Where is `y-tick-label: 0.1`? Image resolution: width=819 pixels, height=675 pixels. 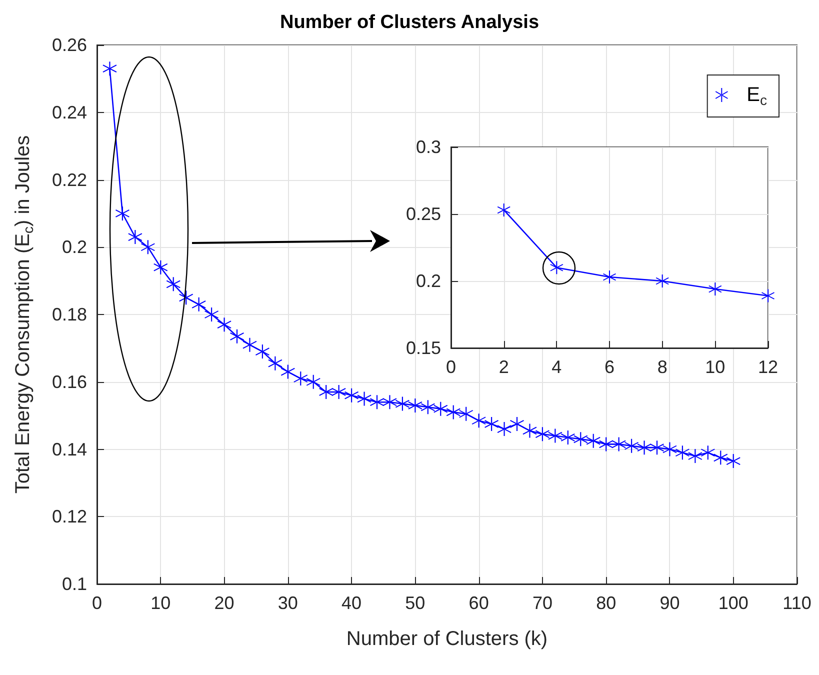
y-tick-label: 0.1 is located at coordinates (74, 584).